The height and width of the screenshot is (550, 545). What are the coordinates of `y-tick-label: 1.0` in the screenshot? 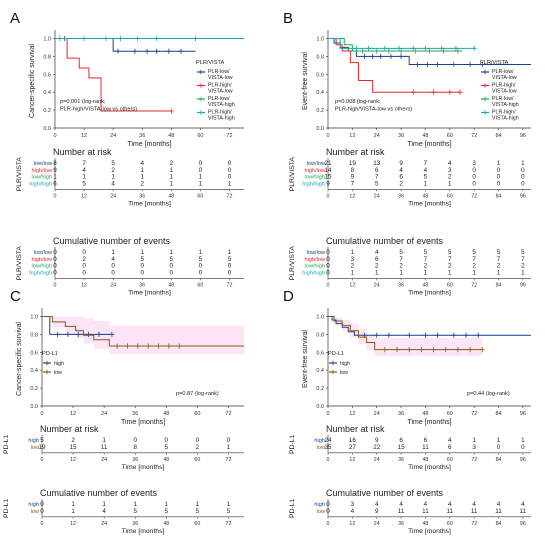 It's located at (320, 317).